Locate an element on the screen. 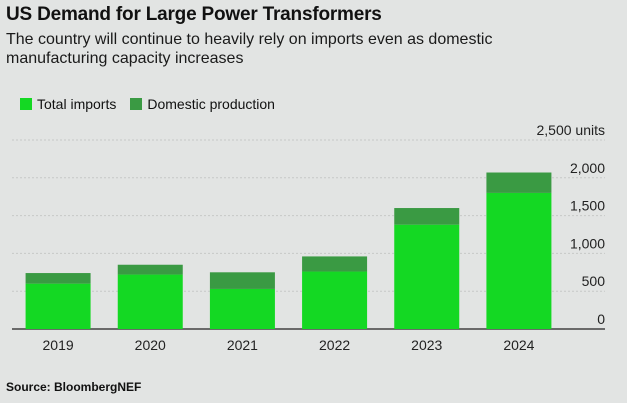 The image size is (627, 403). bar-imports-2024 is located at coordinates (519, 260).